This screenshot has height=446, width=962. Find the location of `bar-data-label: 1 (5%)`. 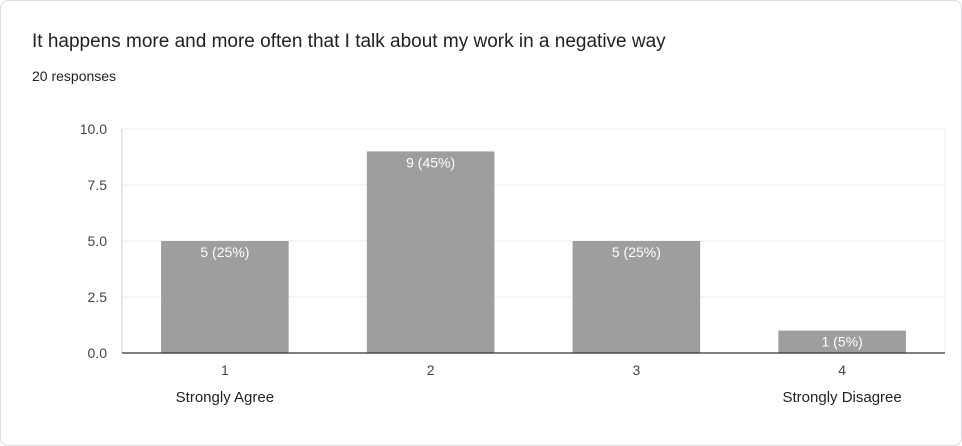

bar-data-label: 1 (5%) is located at coordinates (842, 342).